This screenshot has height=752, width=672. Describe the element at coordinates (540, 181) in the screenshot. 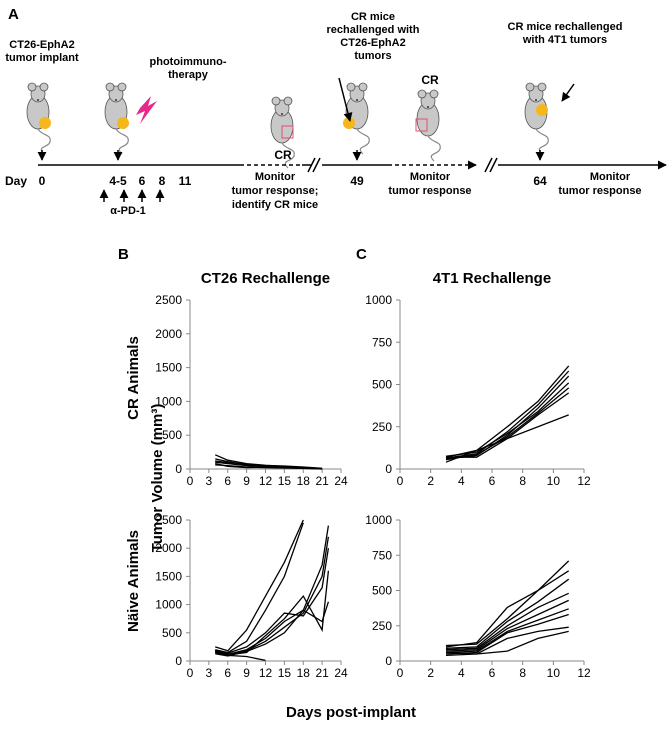

I see `day-64: 64` at that location.